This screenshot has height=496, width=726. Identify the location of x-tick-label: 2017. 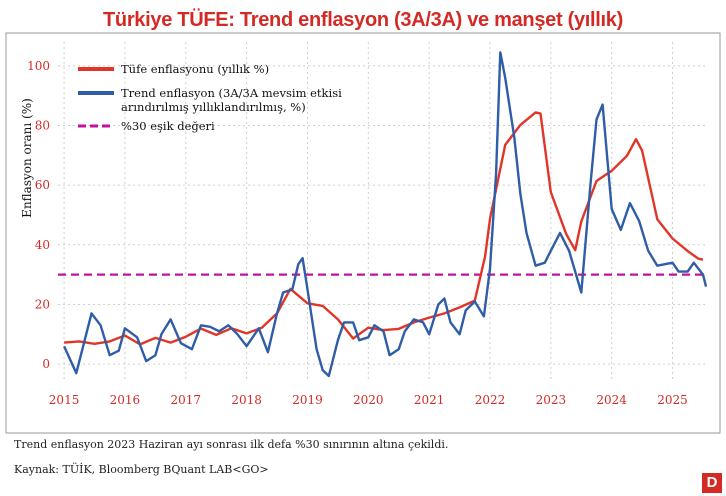
(186, 400).